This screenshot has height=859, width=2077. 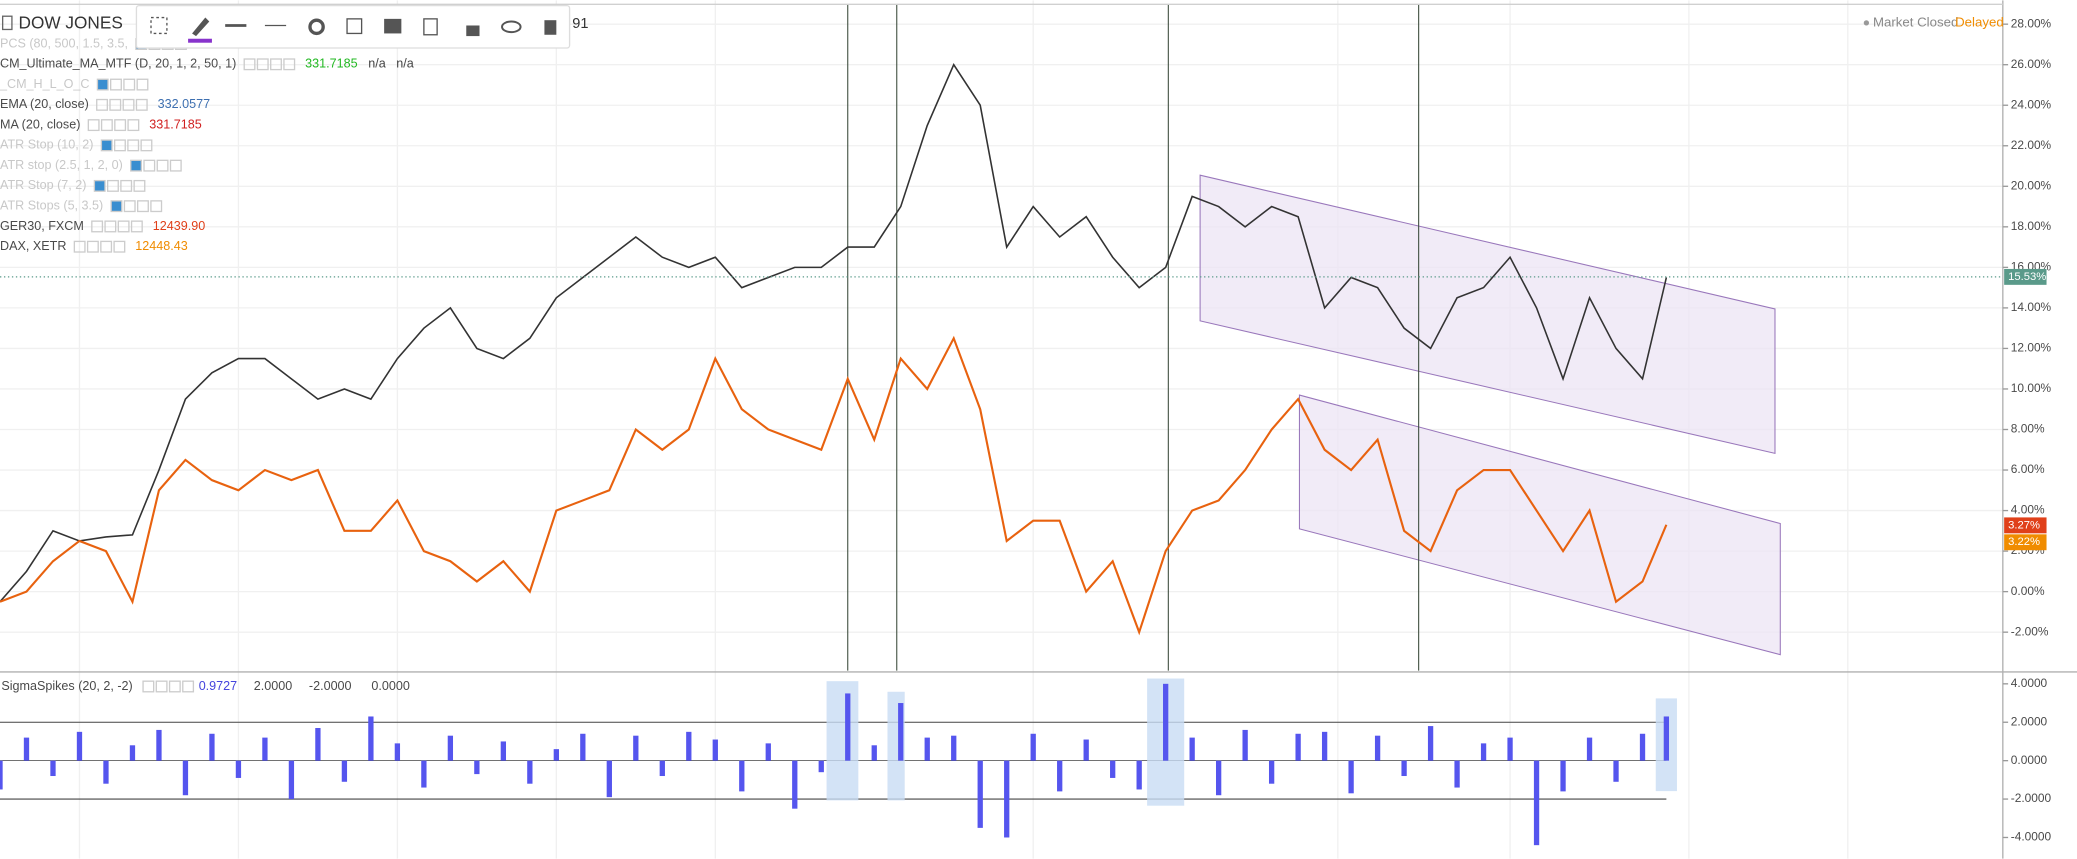 What do you see at coordinates (218, 686) in the screenshot?
I see `sub-reading: 0.9727` at bounding box center [218, 686].